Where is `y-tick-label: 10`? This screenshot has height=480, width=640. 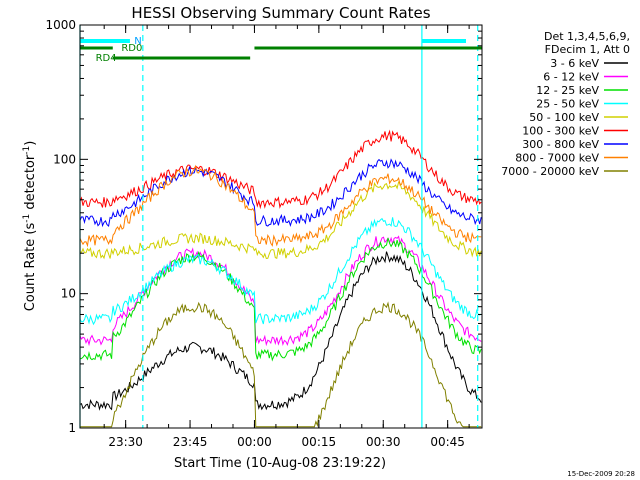 y-tick-label: 10 is located at coordinates (68, 294).